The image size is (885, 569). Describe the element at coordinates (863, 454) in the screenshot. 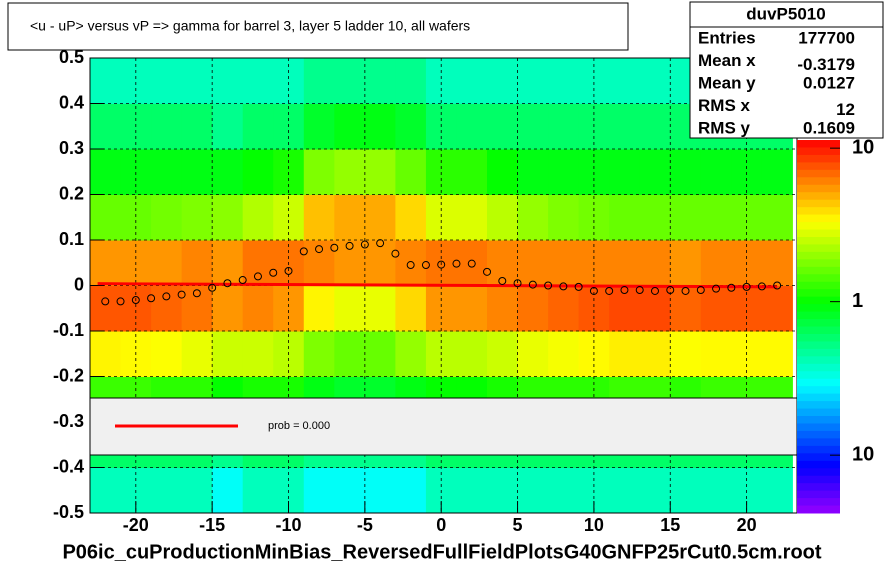

I see `z-tick-label: 10` at that location.